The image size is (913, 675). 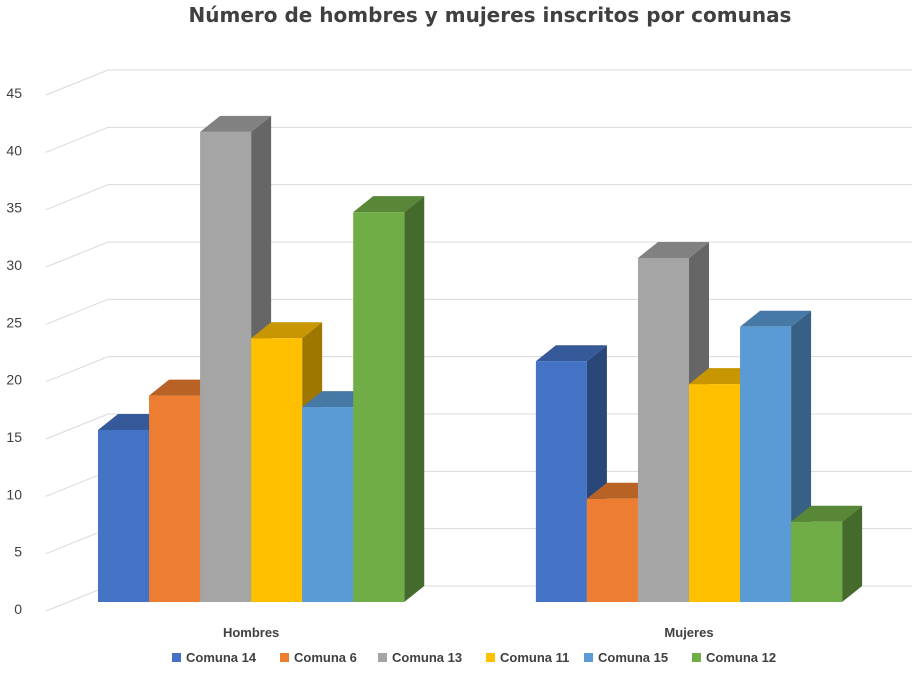 I want to click on legend-label: Comuna 14, so click(x=221, y=657).